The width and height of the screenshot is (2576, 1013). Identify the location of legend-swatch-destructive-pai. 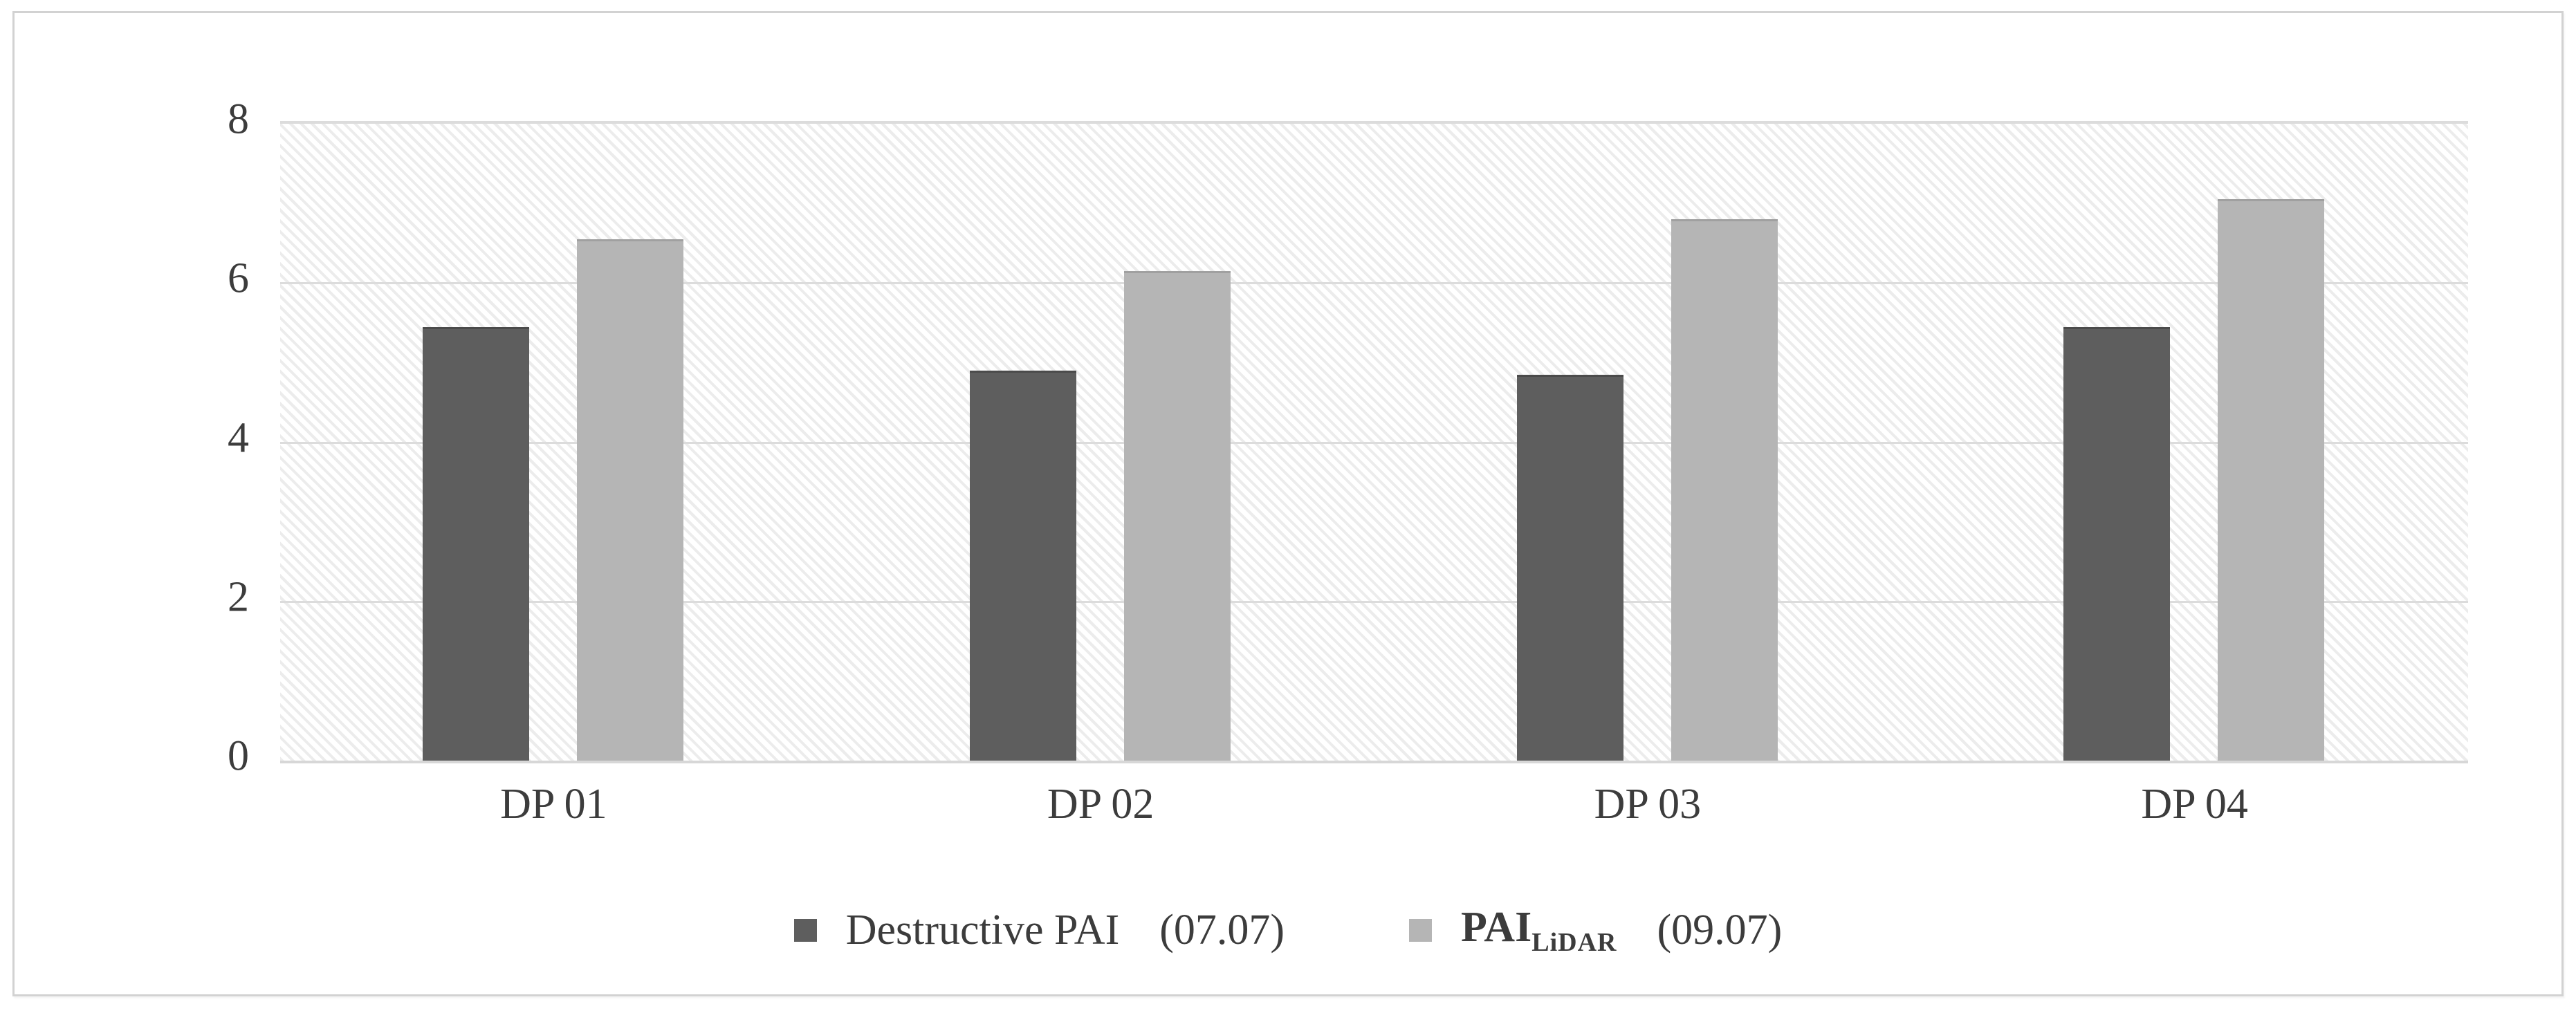
(805, 930).